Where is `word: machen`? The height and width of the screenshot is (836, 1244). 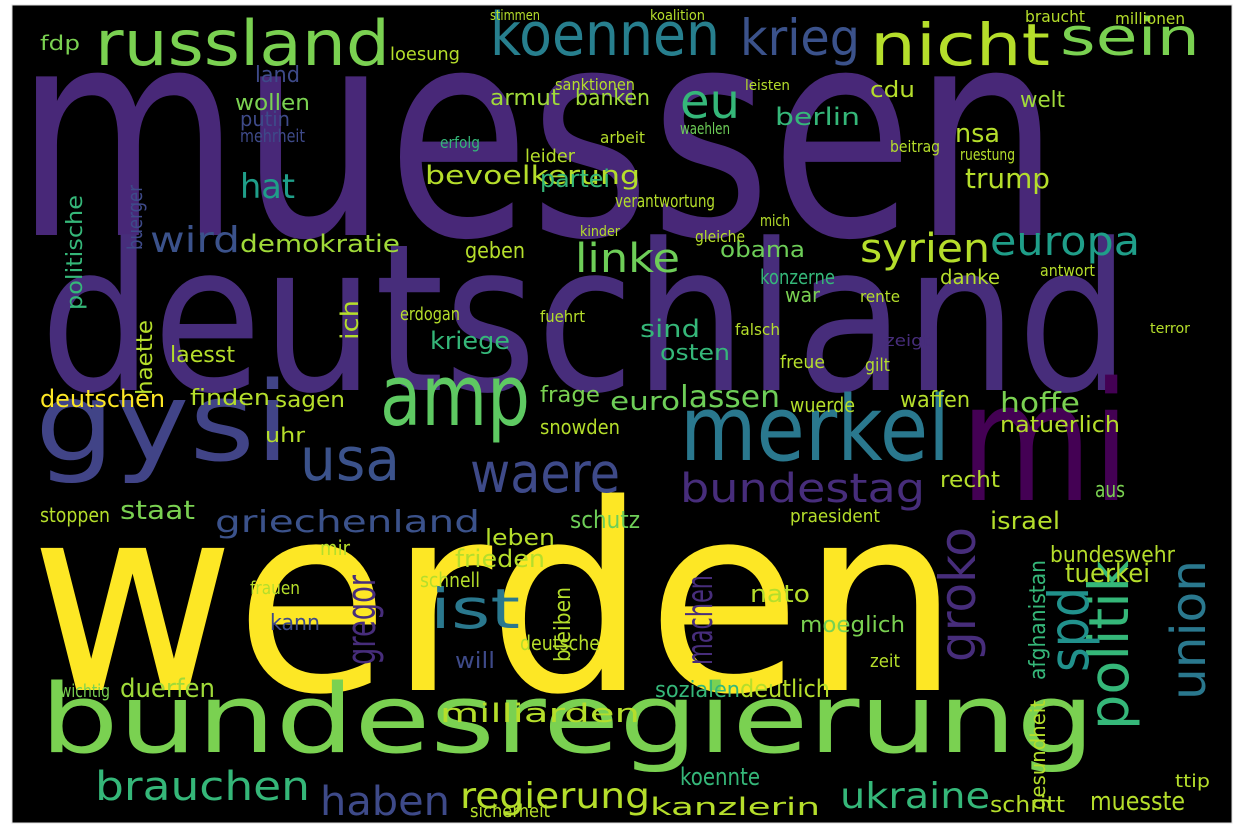
word: machen is located at coordinates (700, 620).